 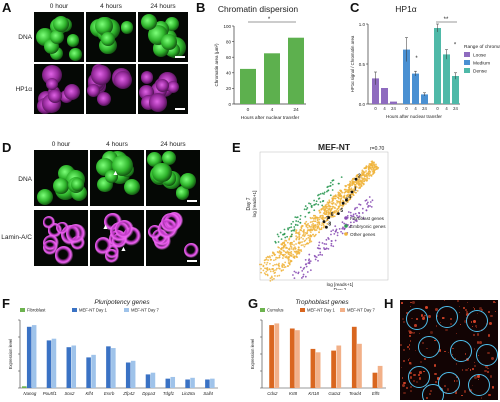 What do you see at coordinates (25, 179) in the screenshot?
I see `panel-d-row-dna: DNA` at bounding box center [25, 179].